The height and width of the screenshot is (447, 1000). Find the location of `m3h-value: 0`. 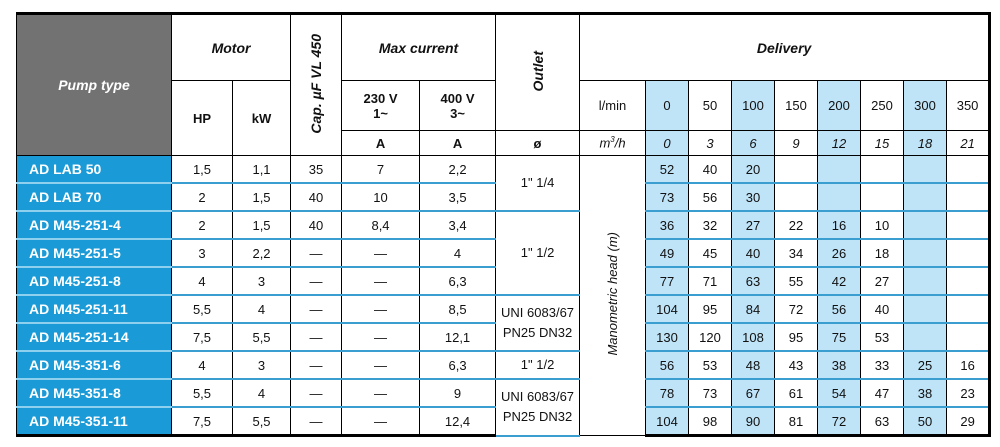

m3h-value: 0 is located at coordinates (667, 143).